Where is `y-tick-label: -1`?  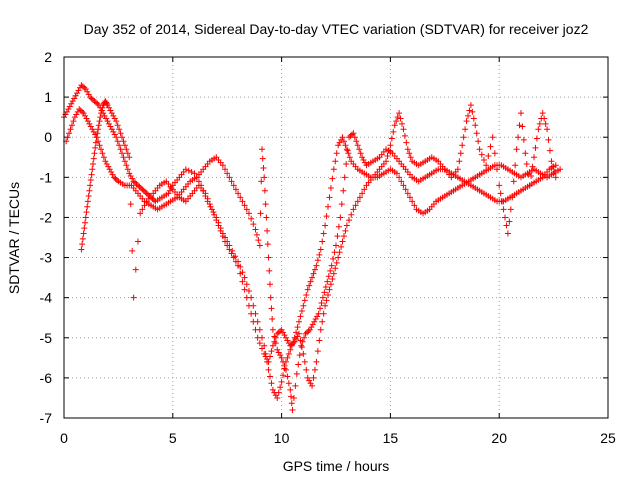
y-tick-label: -1 is located at coordinates (46, 177).